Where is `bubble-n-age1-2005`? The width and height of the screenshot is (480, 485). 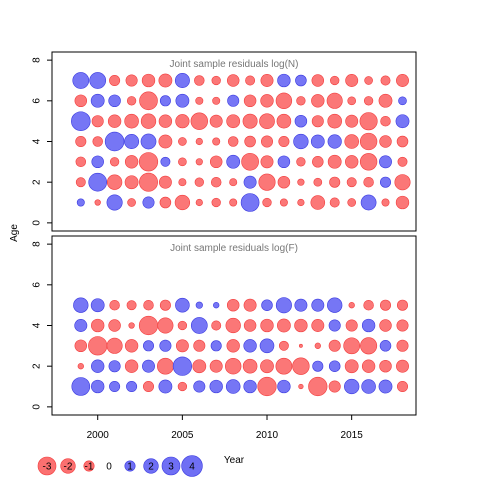
bubble-n-age1-2005 is located at coordinates (182, 202).